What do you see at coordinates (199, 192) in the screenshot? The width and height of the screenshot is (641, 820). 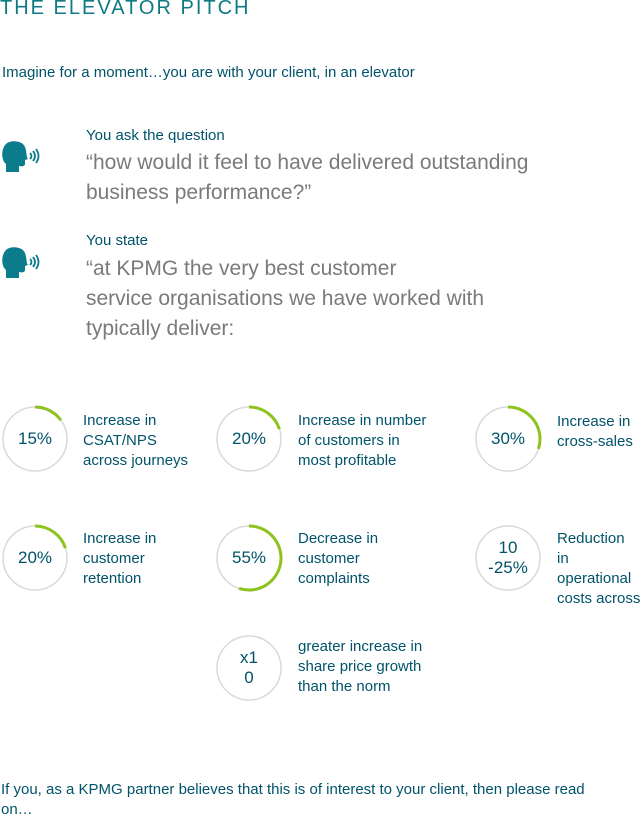 I see `quote-line: business performance?”` at bounding box center [199, 192].